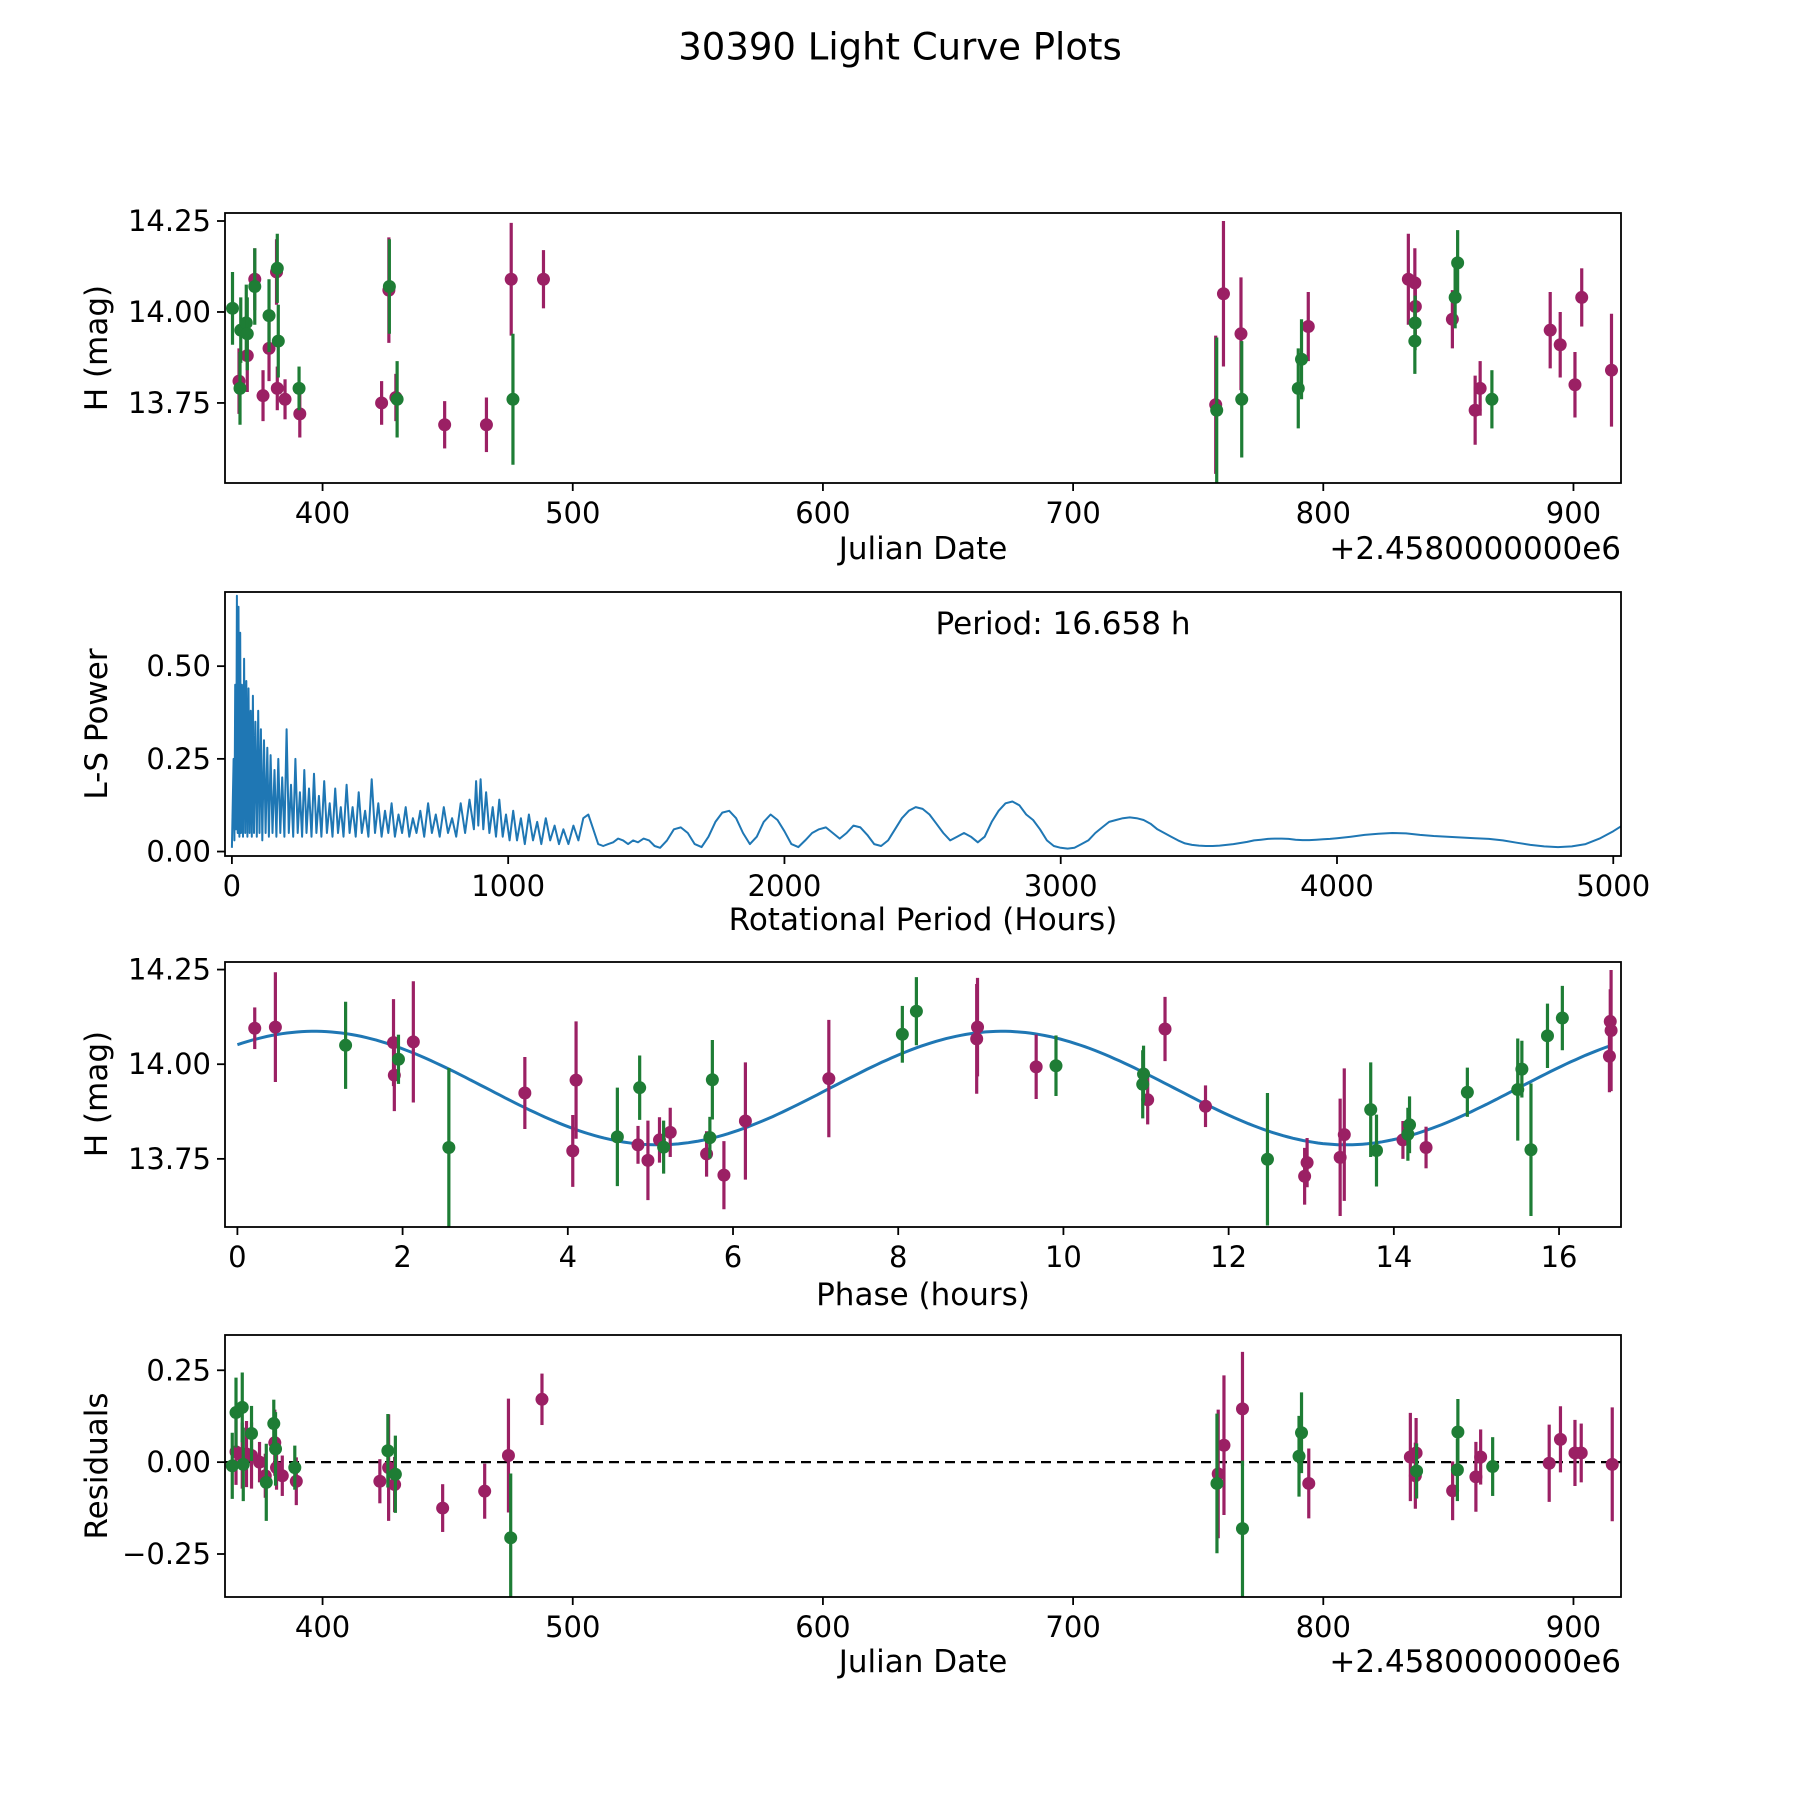 The height and width of the screenshot is (1800, 1800). Describe the element at coordinates (900, 47) in the screenshot. I see `figure-title: 30390 Light Curve Plots` at that location.